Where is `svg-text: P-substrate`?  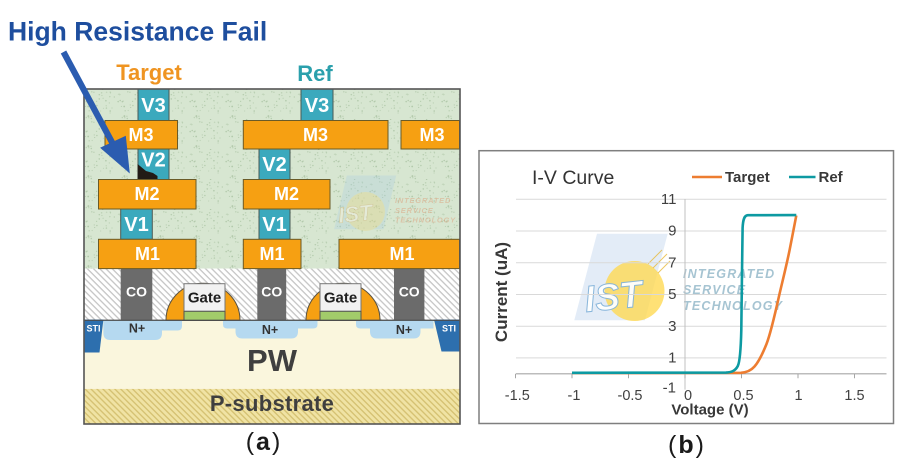 svg-text: P-substrate is located at coordinates (272, 403).